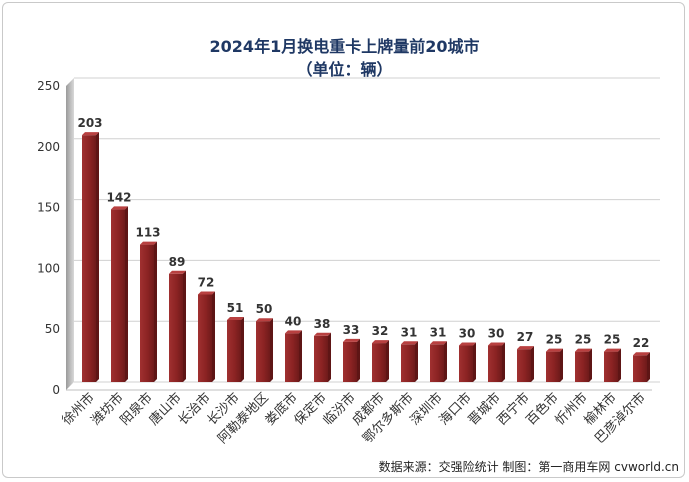 The image size is (689, 482). I want to click on chart-side-wall, so click(70, 234).